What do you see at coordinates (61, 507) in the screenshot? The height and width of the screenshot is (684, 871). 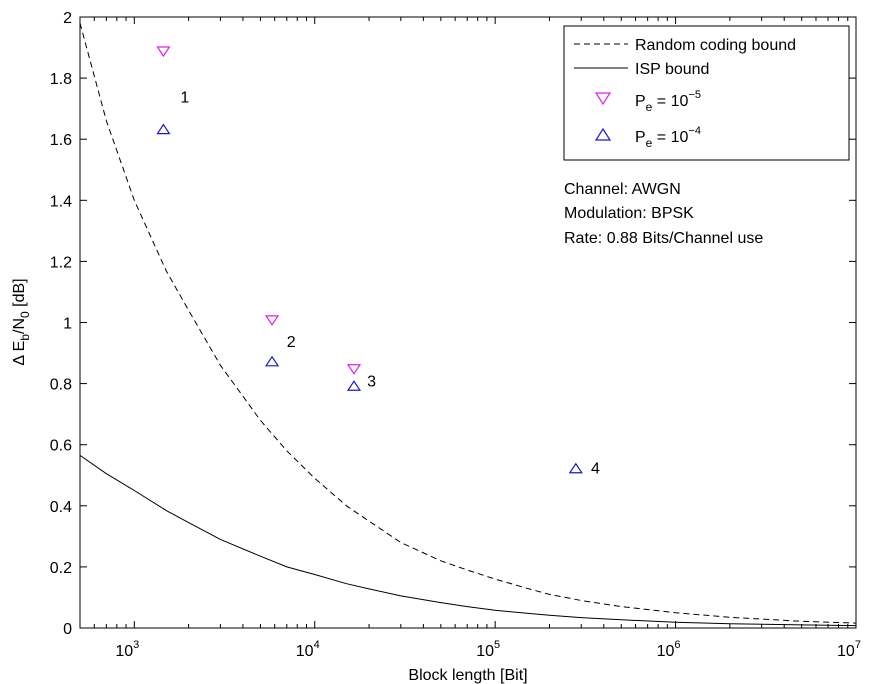 I see `y-tick-label: 0.4` at bounding box center [61, 507].